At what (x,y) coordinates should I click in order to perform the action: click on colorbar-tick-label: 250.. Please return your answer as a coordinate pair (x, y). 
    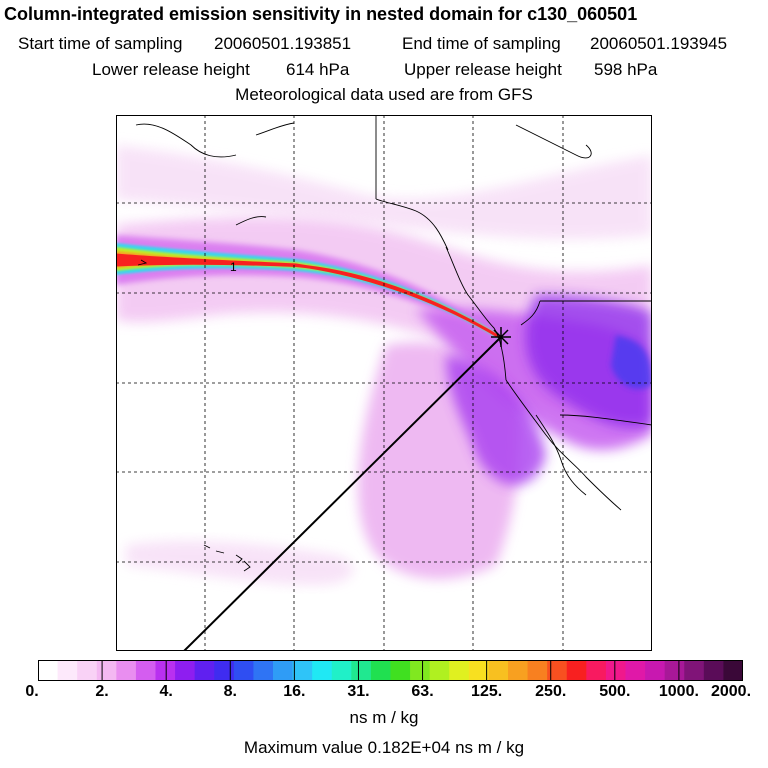
    Looking at the image, I should click on (551, 691).